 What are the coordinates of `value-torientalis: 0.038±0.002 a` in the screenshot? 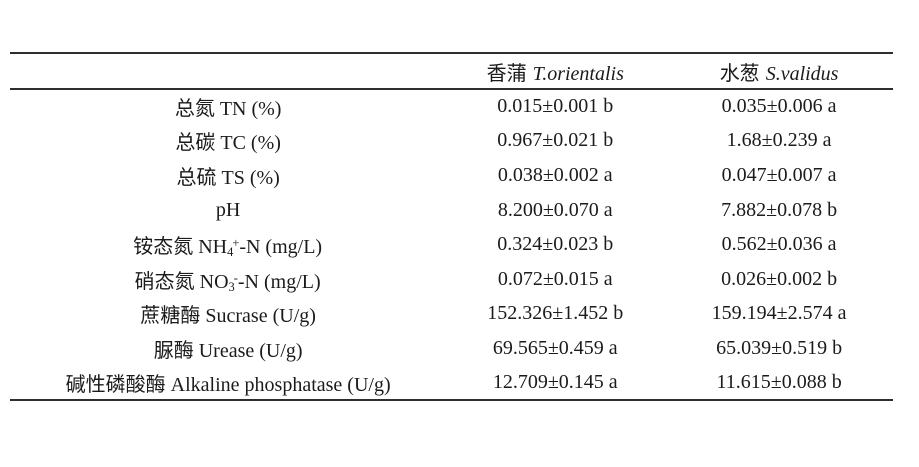 It's located at (555, 174).